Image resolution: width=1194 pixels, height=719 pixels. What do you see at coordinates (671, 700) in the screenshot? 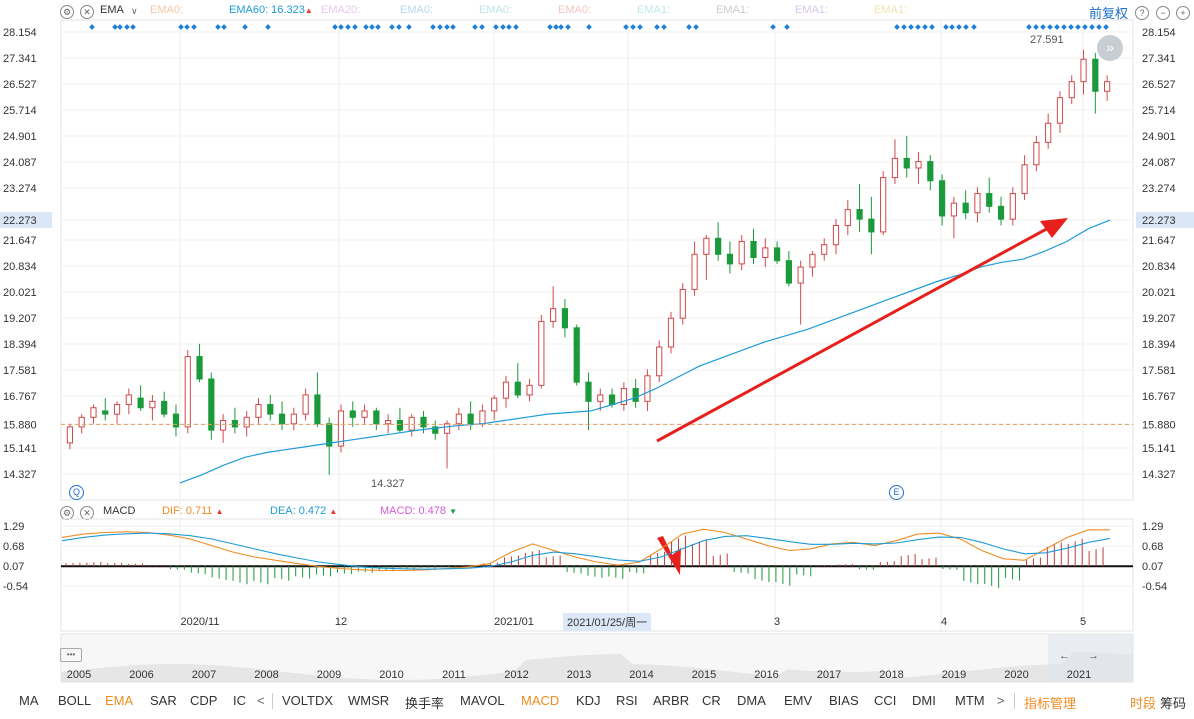
I see `indicator-tab-arbr: ARBR` at bounding box center [671, 700].